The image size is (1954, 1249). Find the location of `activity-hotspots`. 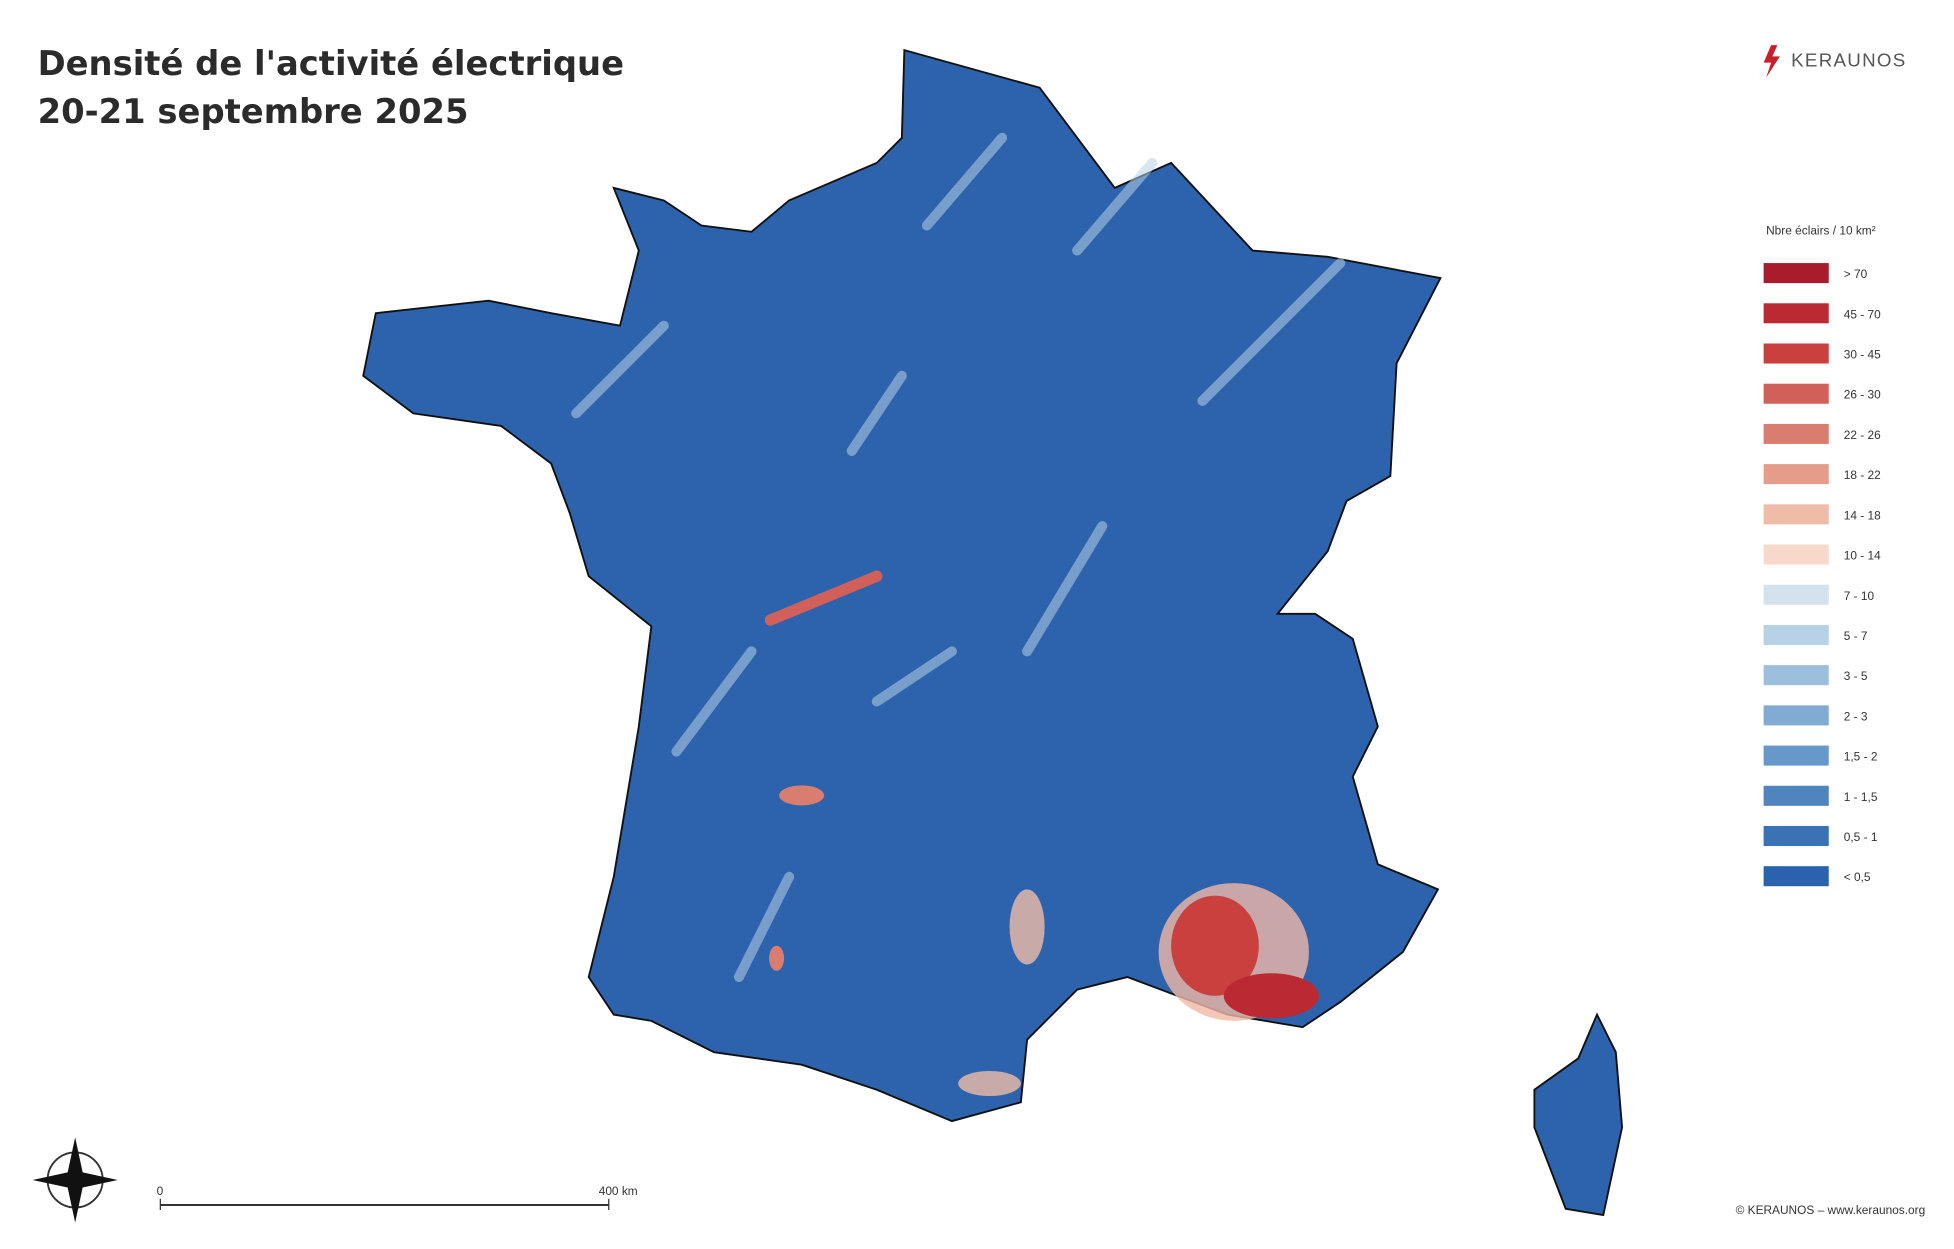

activity-hotspots is located at coordinates (1041, 833).